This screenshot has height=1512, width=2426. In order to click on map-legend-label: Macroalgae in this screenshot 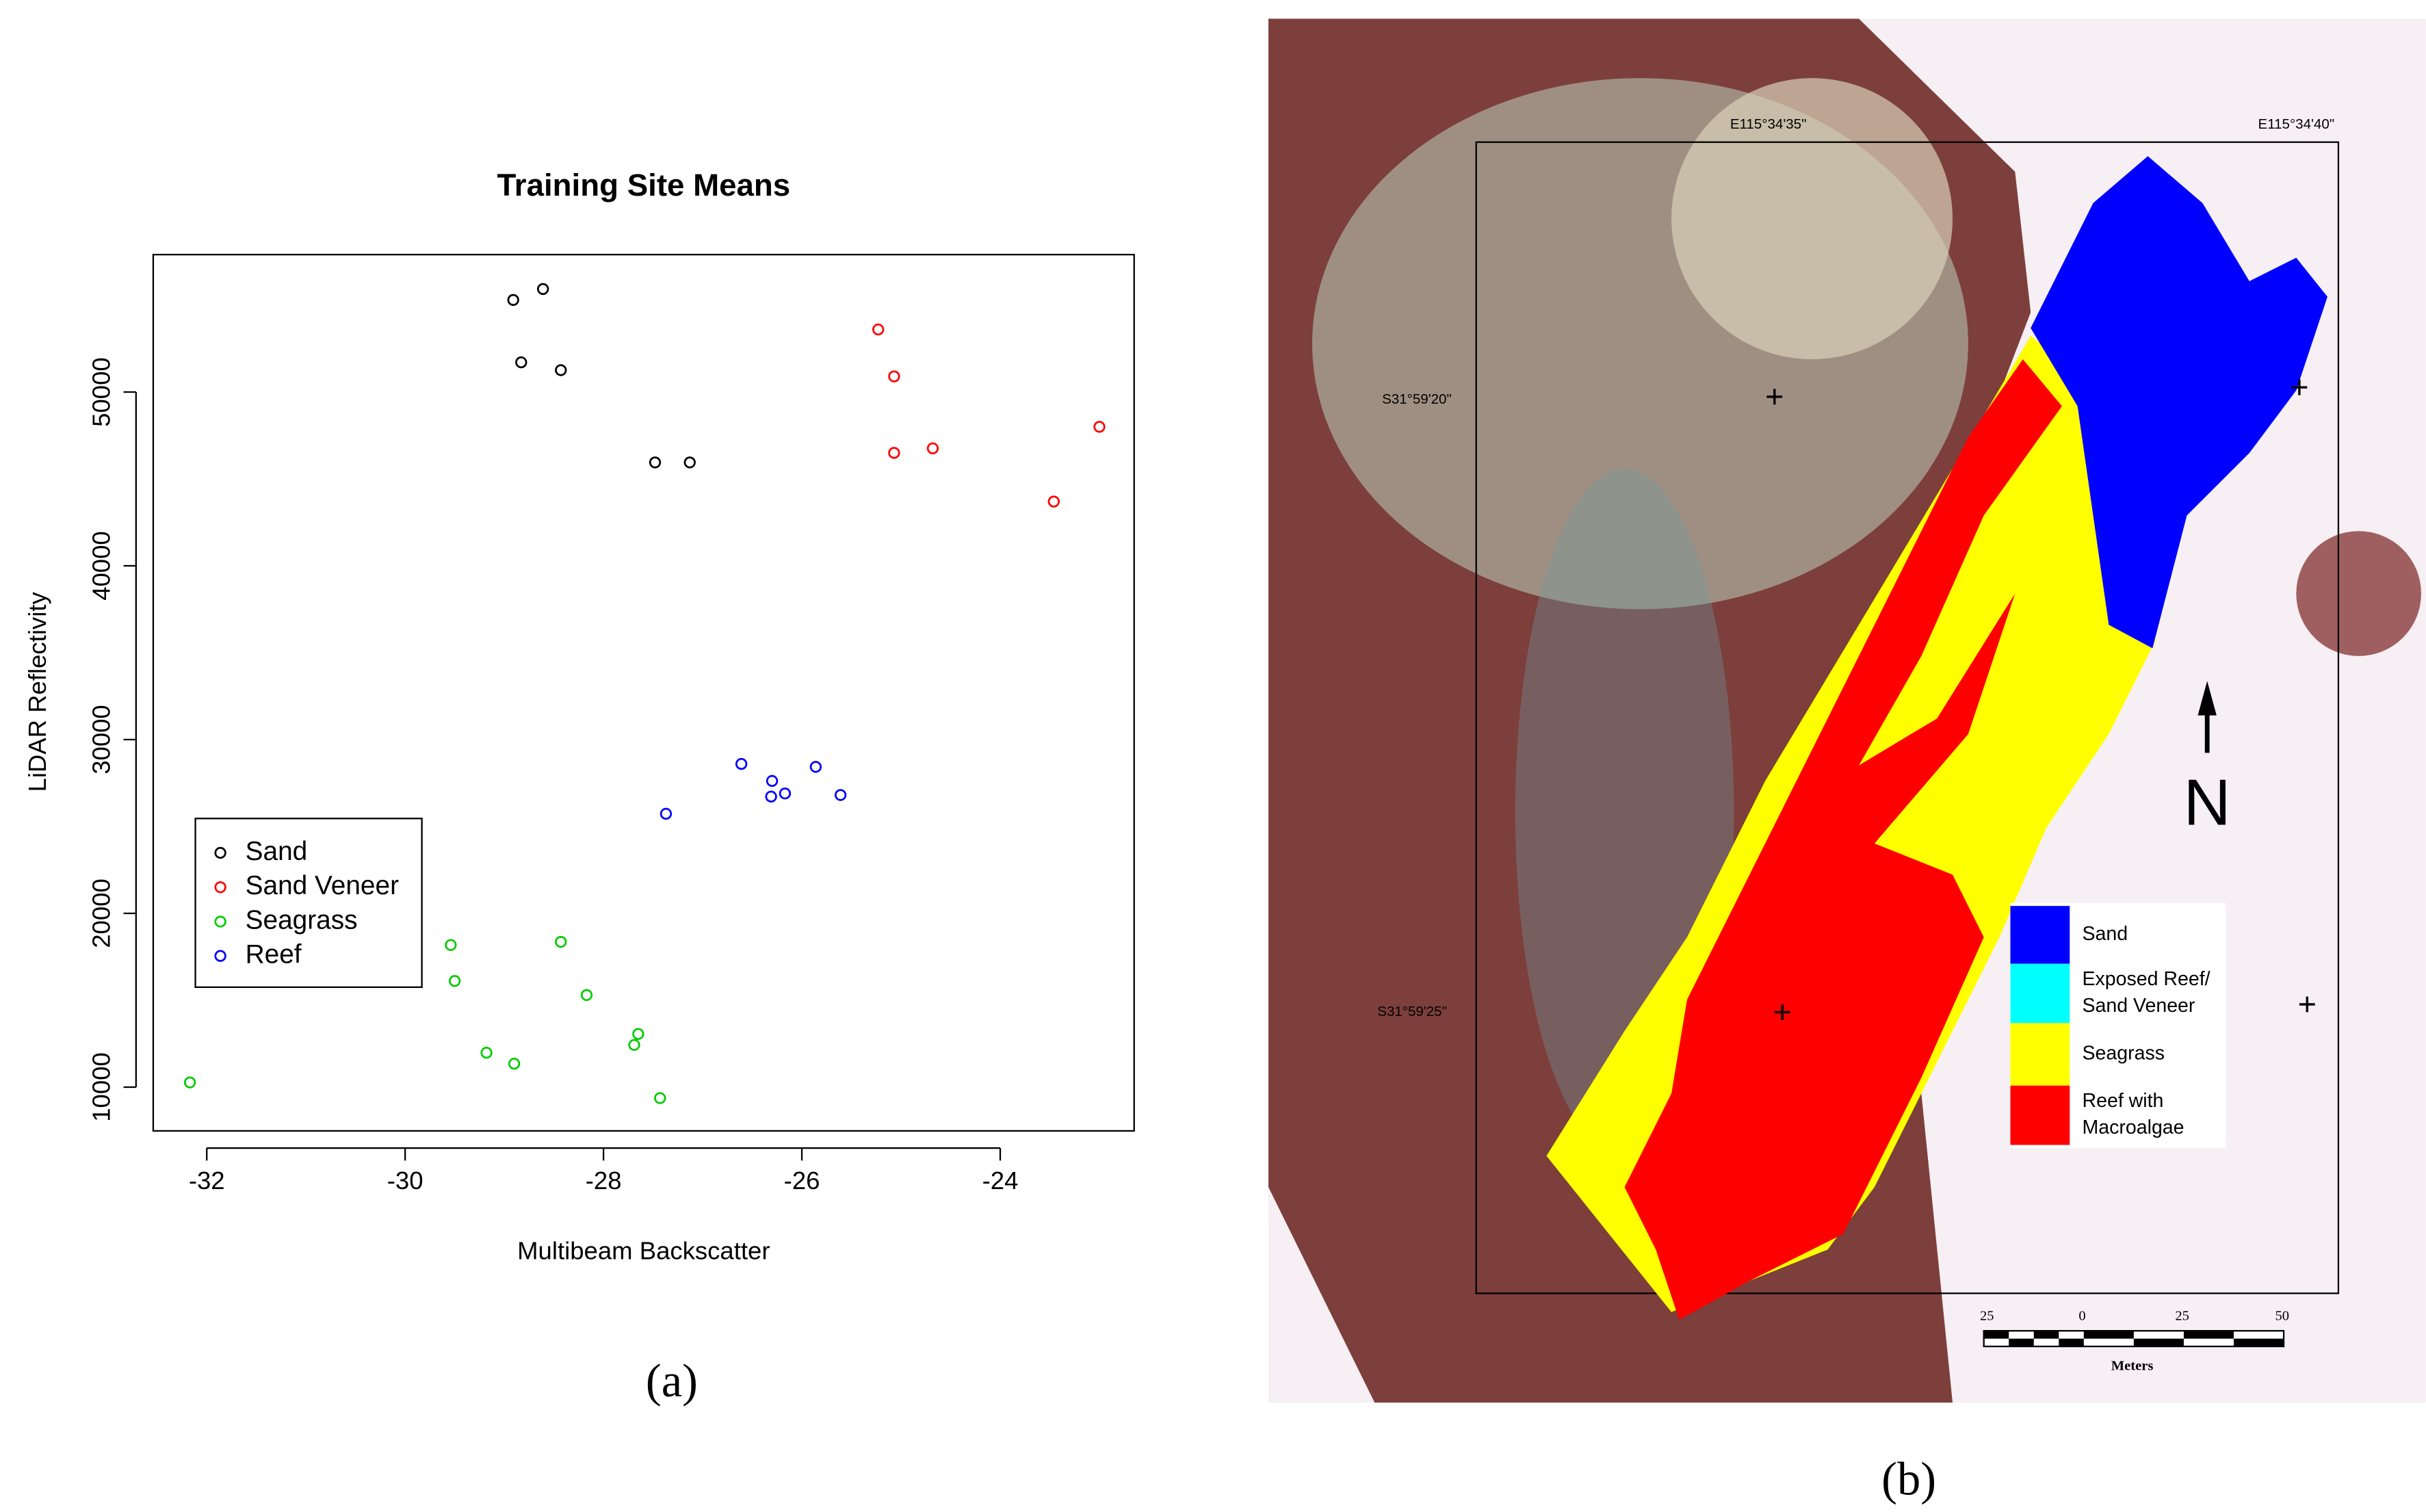, I will do `click(2133, 1127)`.